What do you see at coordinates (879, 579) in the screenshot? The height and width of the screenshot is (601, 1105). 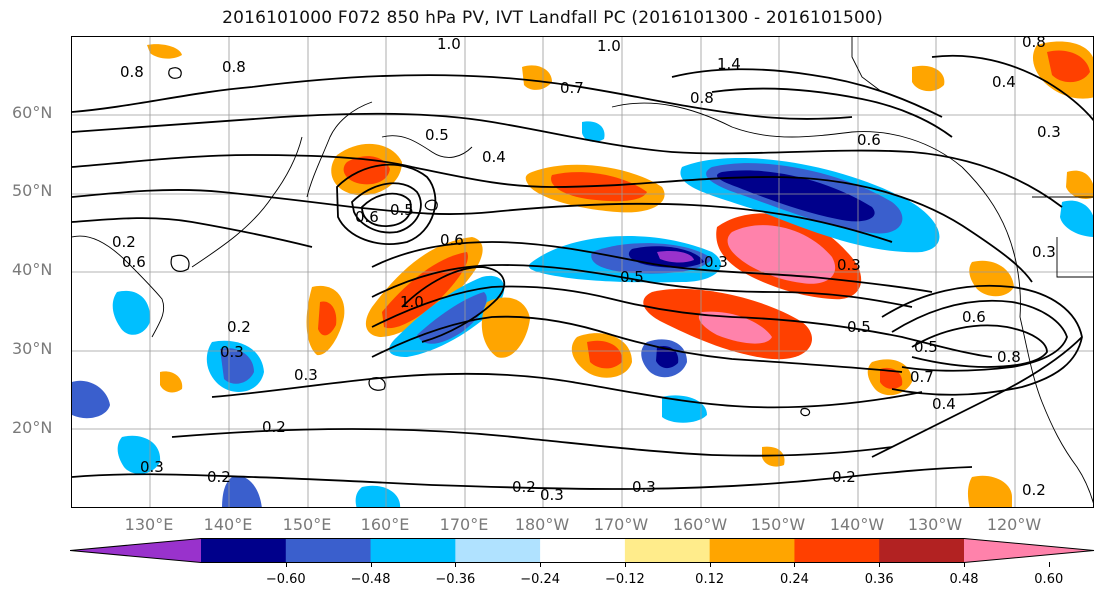 I see `colorbar-tick-label: 0.36` at bounding box center [879, 579].